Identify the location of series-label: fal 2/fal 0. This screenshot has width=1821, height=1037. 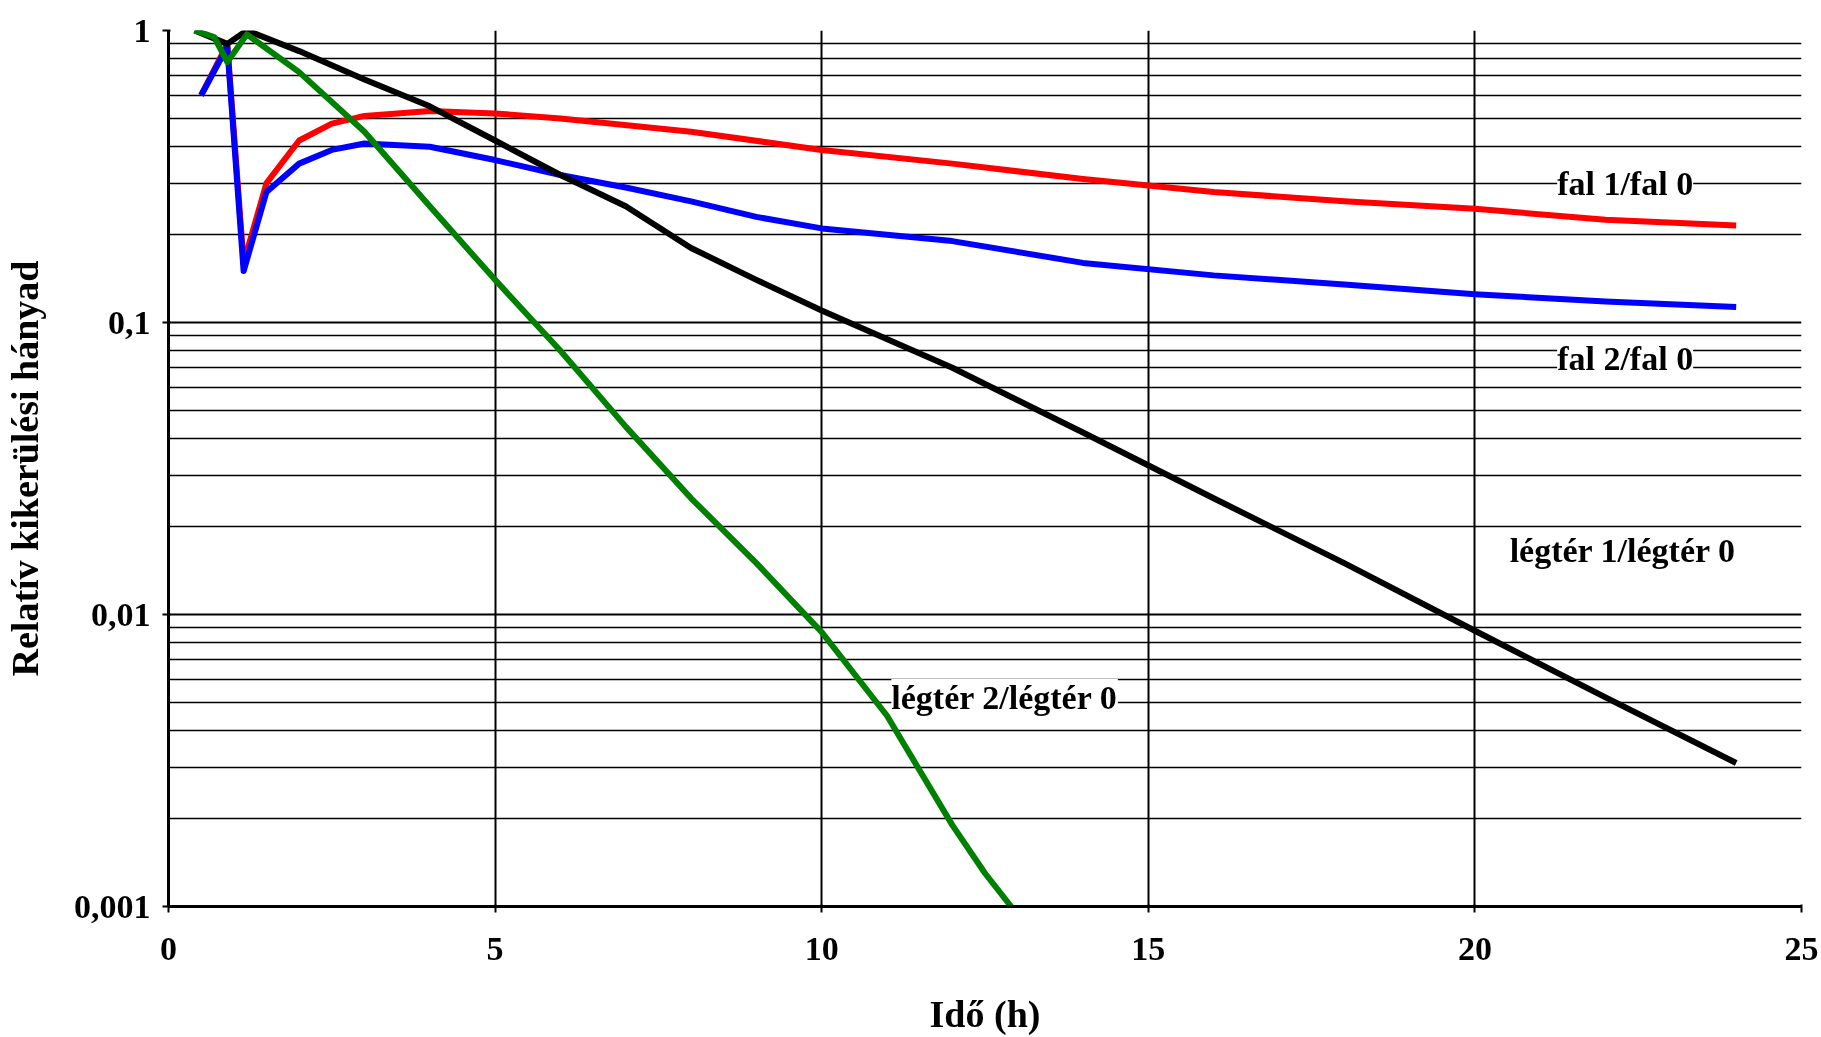
(1625, 359).